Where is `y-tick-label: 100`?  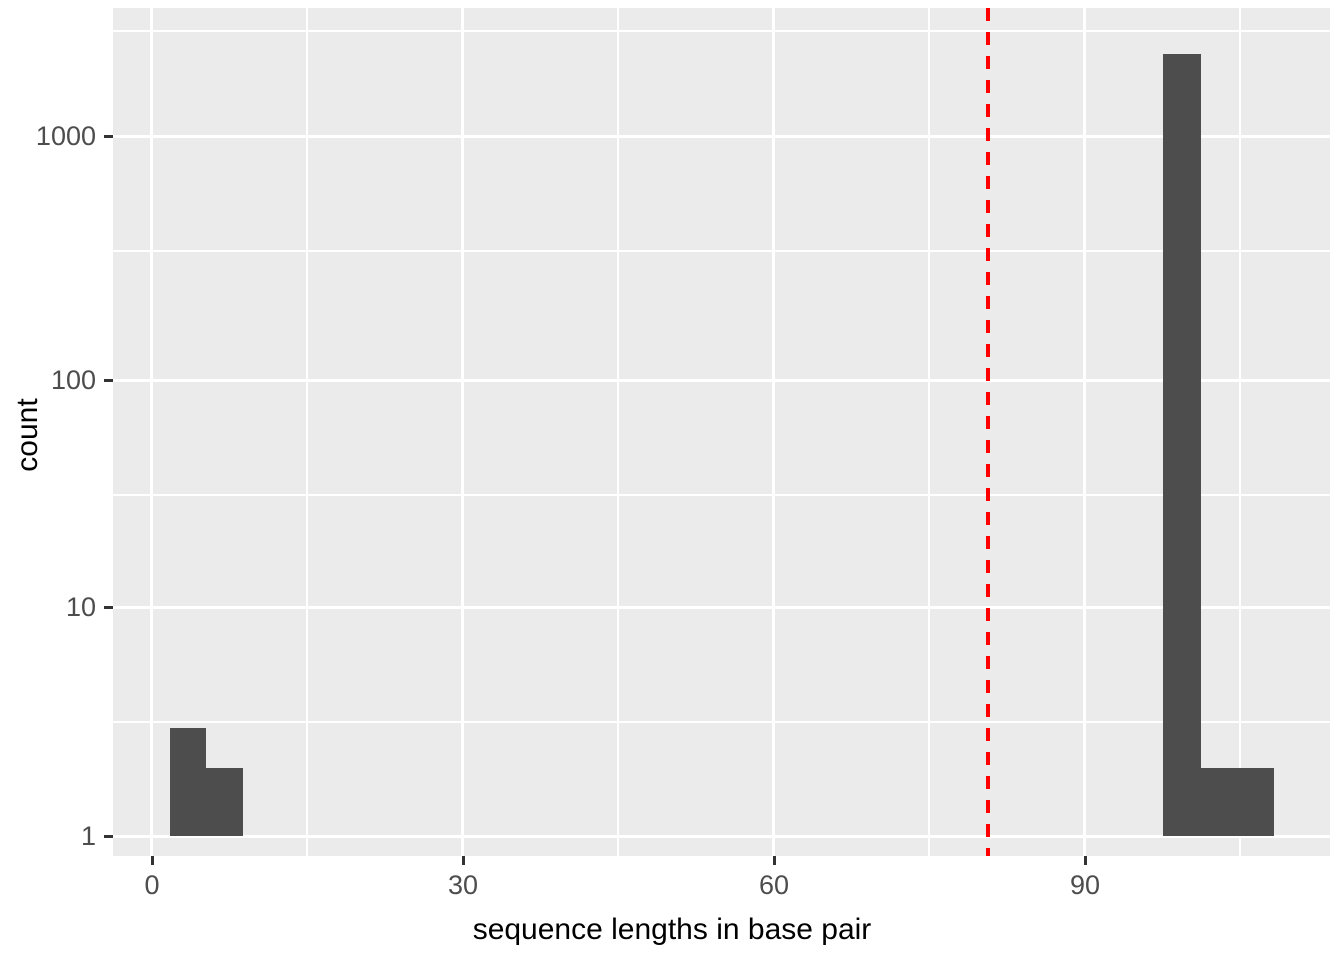
y-tick-label: 100 is located at coordinates (73, 380).